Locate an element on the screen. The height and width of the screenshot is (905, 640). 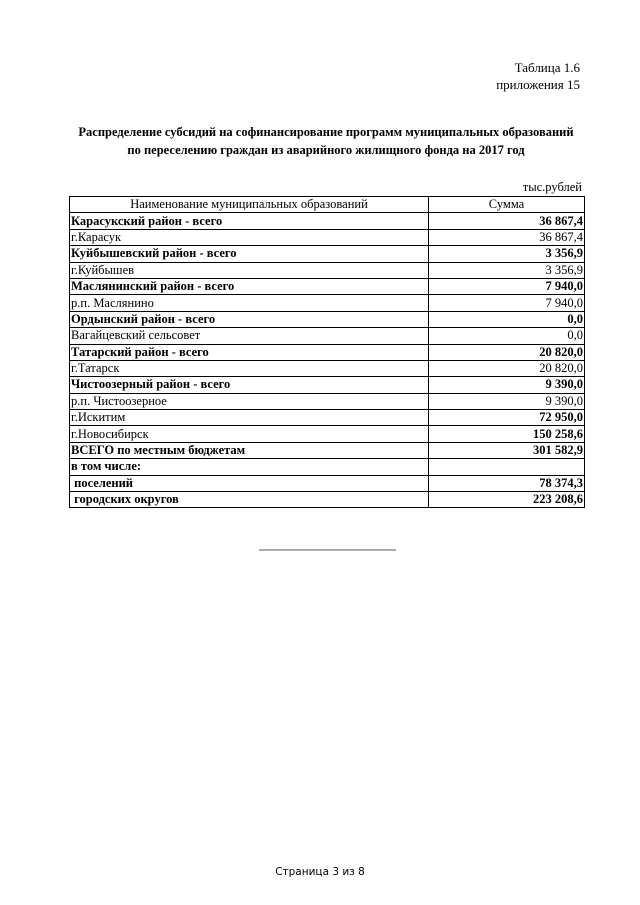
table-row: Куйбышевский район - всего 3 356,9 is located at coordinates (327, 254).